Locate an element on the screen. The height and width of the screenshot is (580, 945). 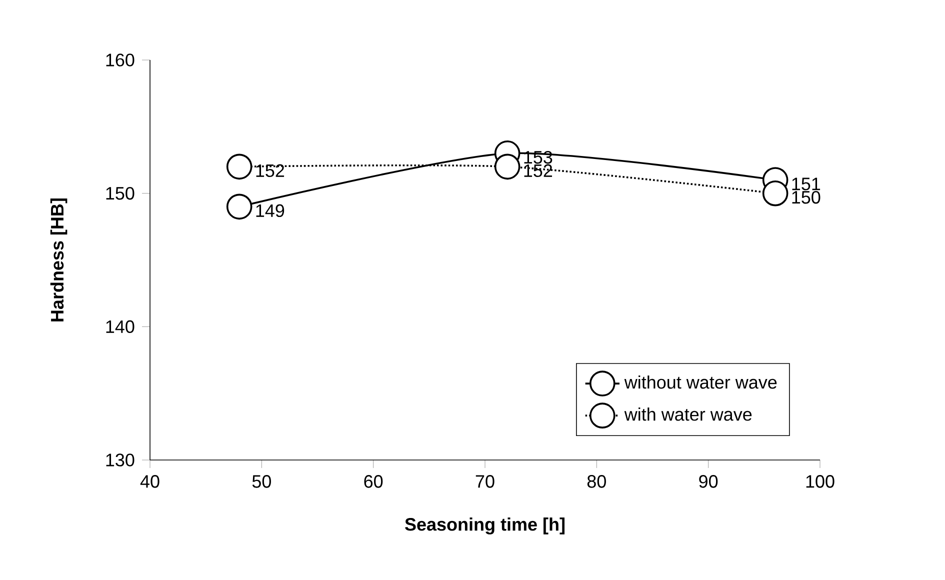
y-tick-label: 140 is located at coordinates (120, 327).